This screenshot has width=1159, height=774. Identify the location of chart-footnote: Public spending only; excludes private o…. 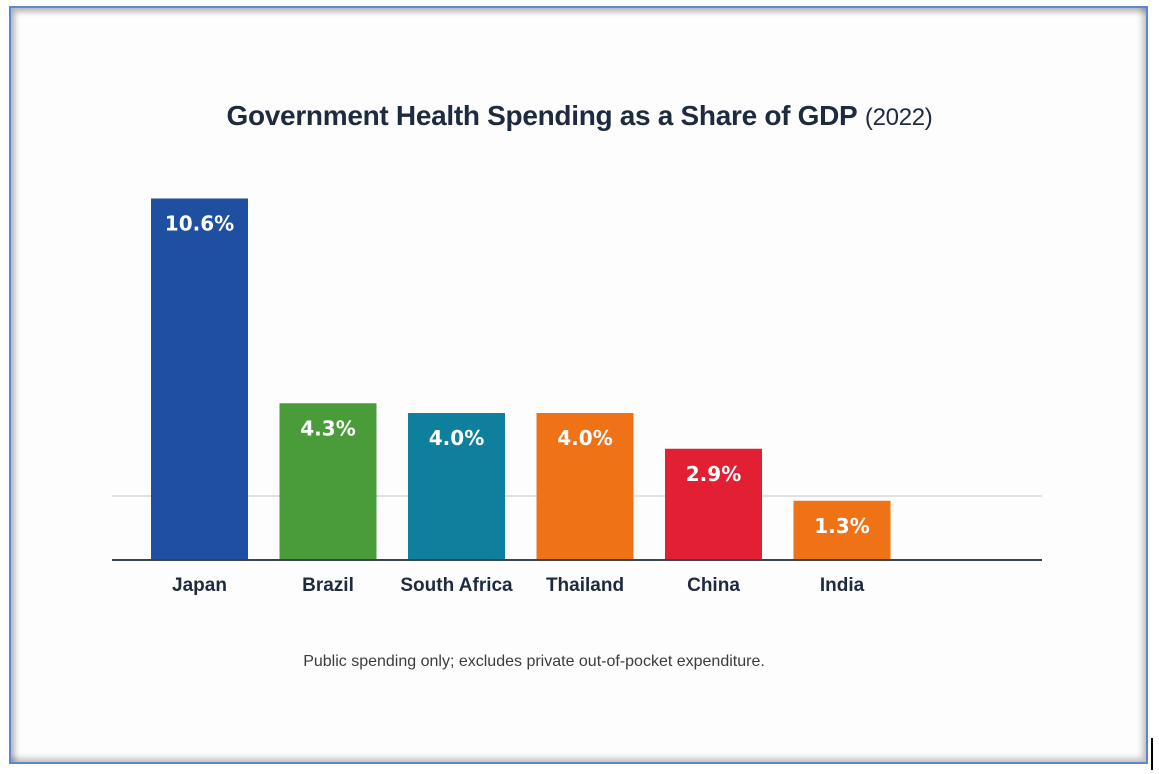
(534, 661).